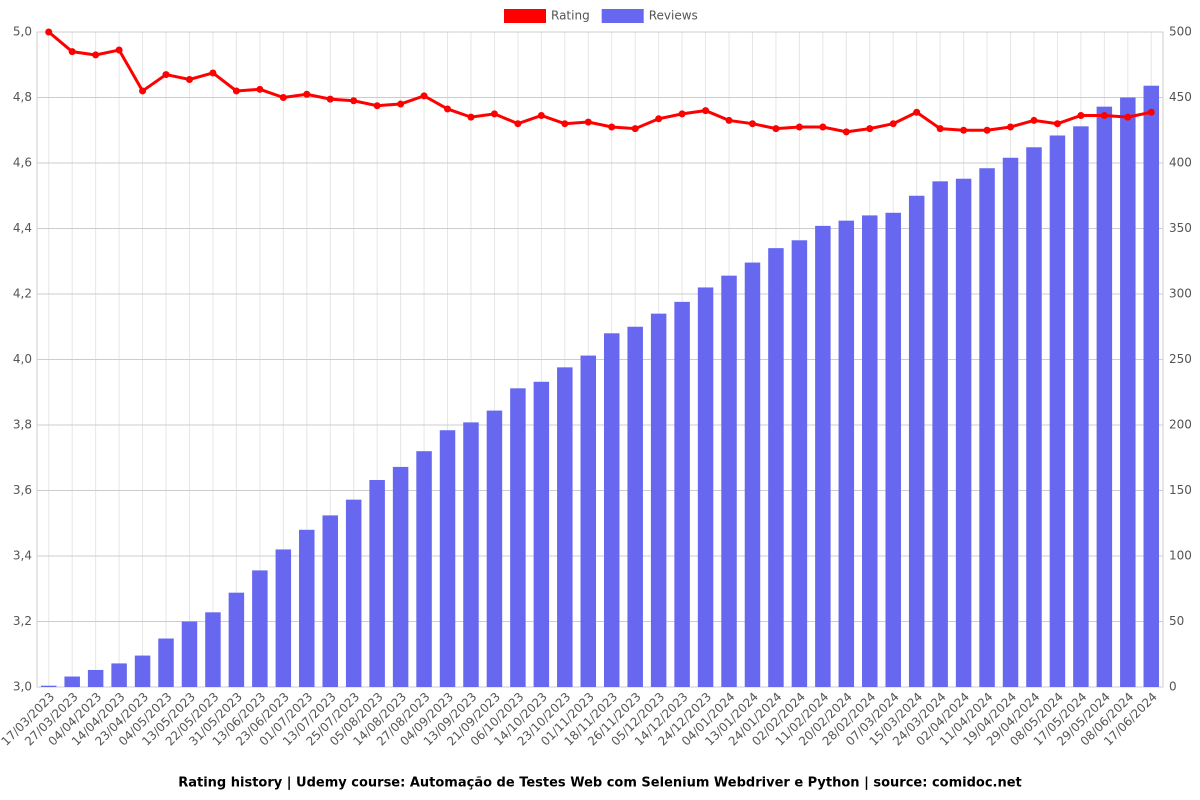  I want to click on y2-tick-label: 100, so click(1180, 556).